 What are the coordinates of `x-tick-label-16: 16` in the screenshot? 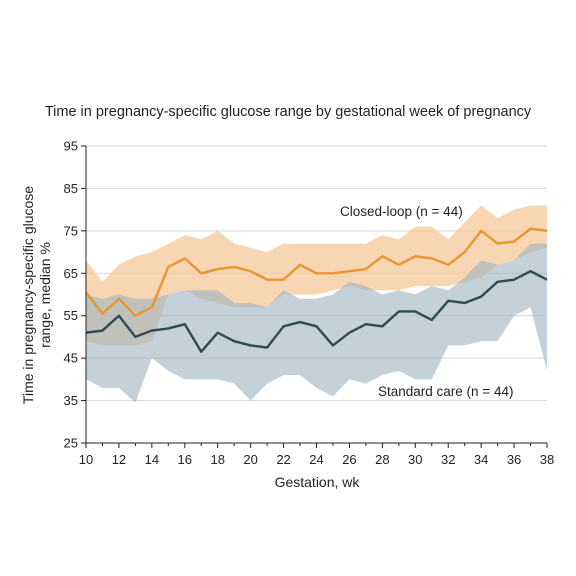 It's located at (185, 459).